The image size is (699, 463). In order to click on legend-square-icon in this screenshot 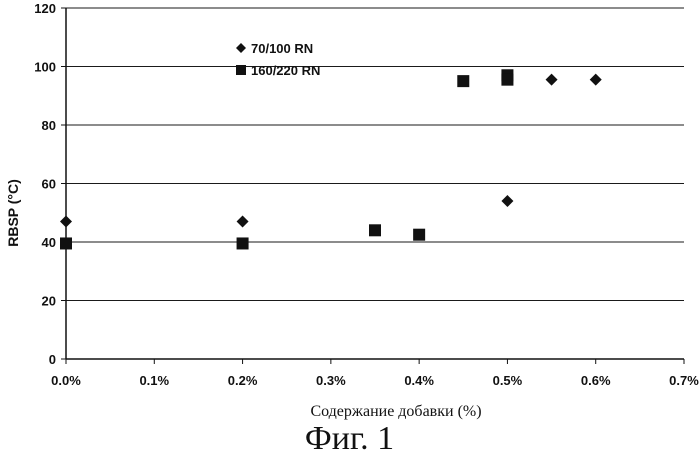, I will do `click(241, 70)`.